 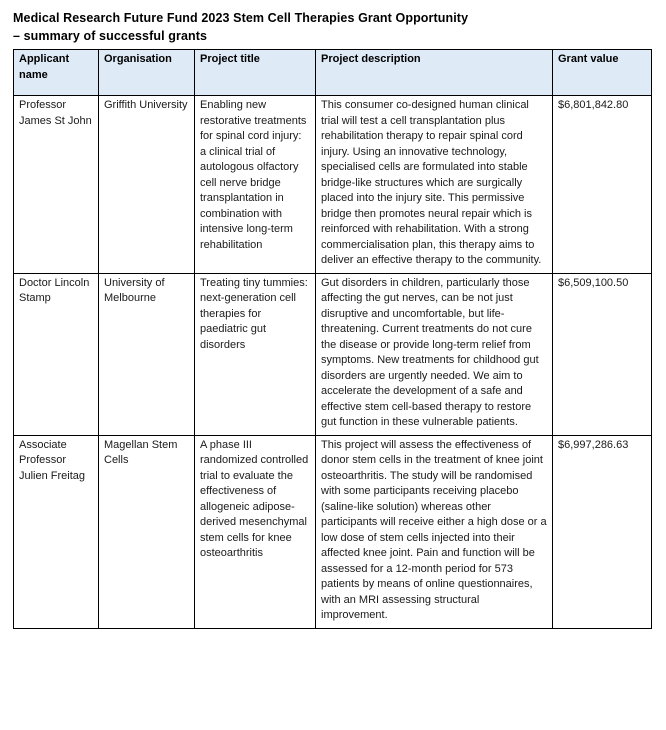 I want to click on cell-grant-value: $6,801,842.80, so click(x=602, y=184).